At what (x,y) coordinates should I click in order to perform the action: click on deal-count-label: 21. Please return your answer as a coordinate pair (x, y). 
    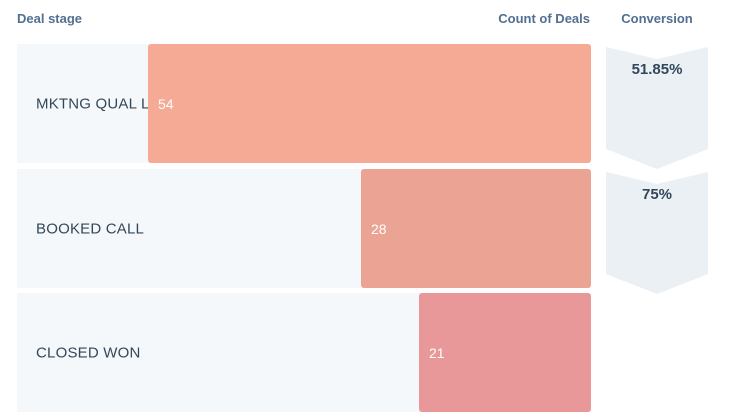
    Looking at the image, I should click on (437, 352).